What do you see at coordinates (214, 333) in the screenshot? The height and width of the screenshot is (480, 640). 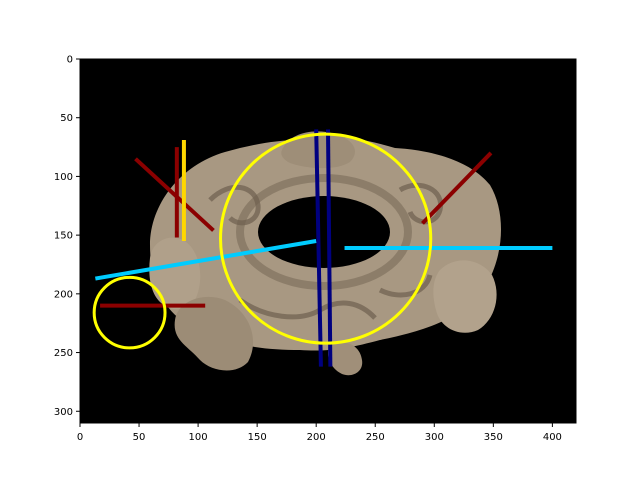 I see `ornament-bottom-left-curl` at bounding box center [214, 333].